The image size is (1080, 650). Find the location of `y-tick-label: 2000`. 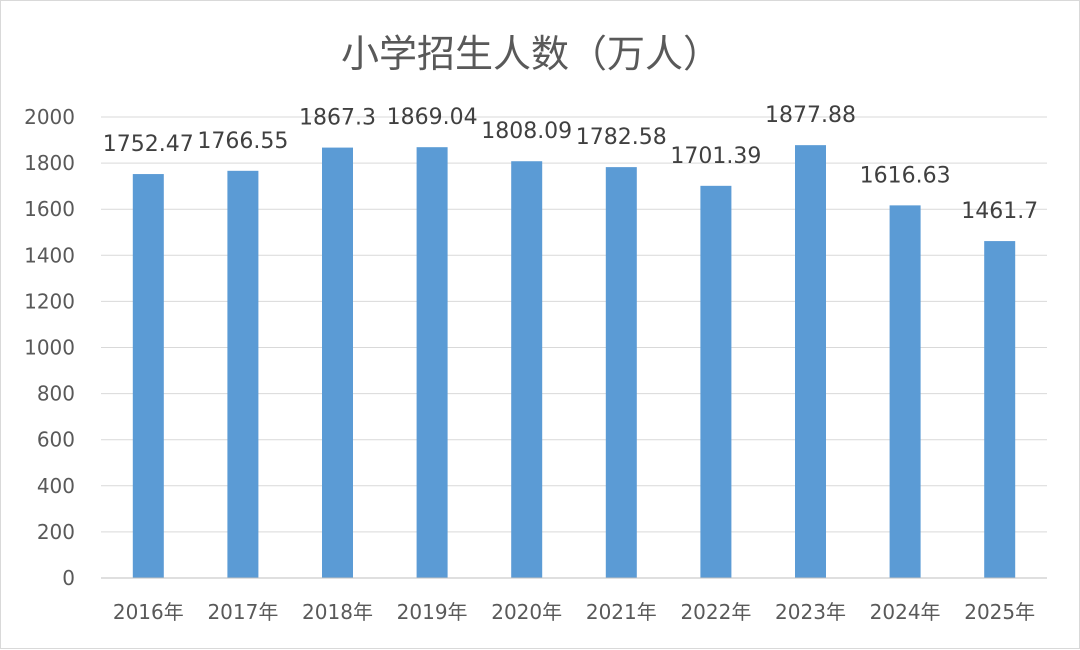

y-tick-label: 2000 is located at coordinates (49, 117).